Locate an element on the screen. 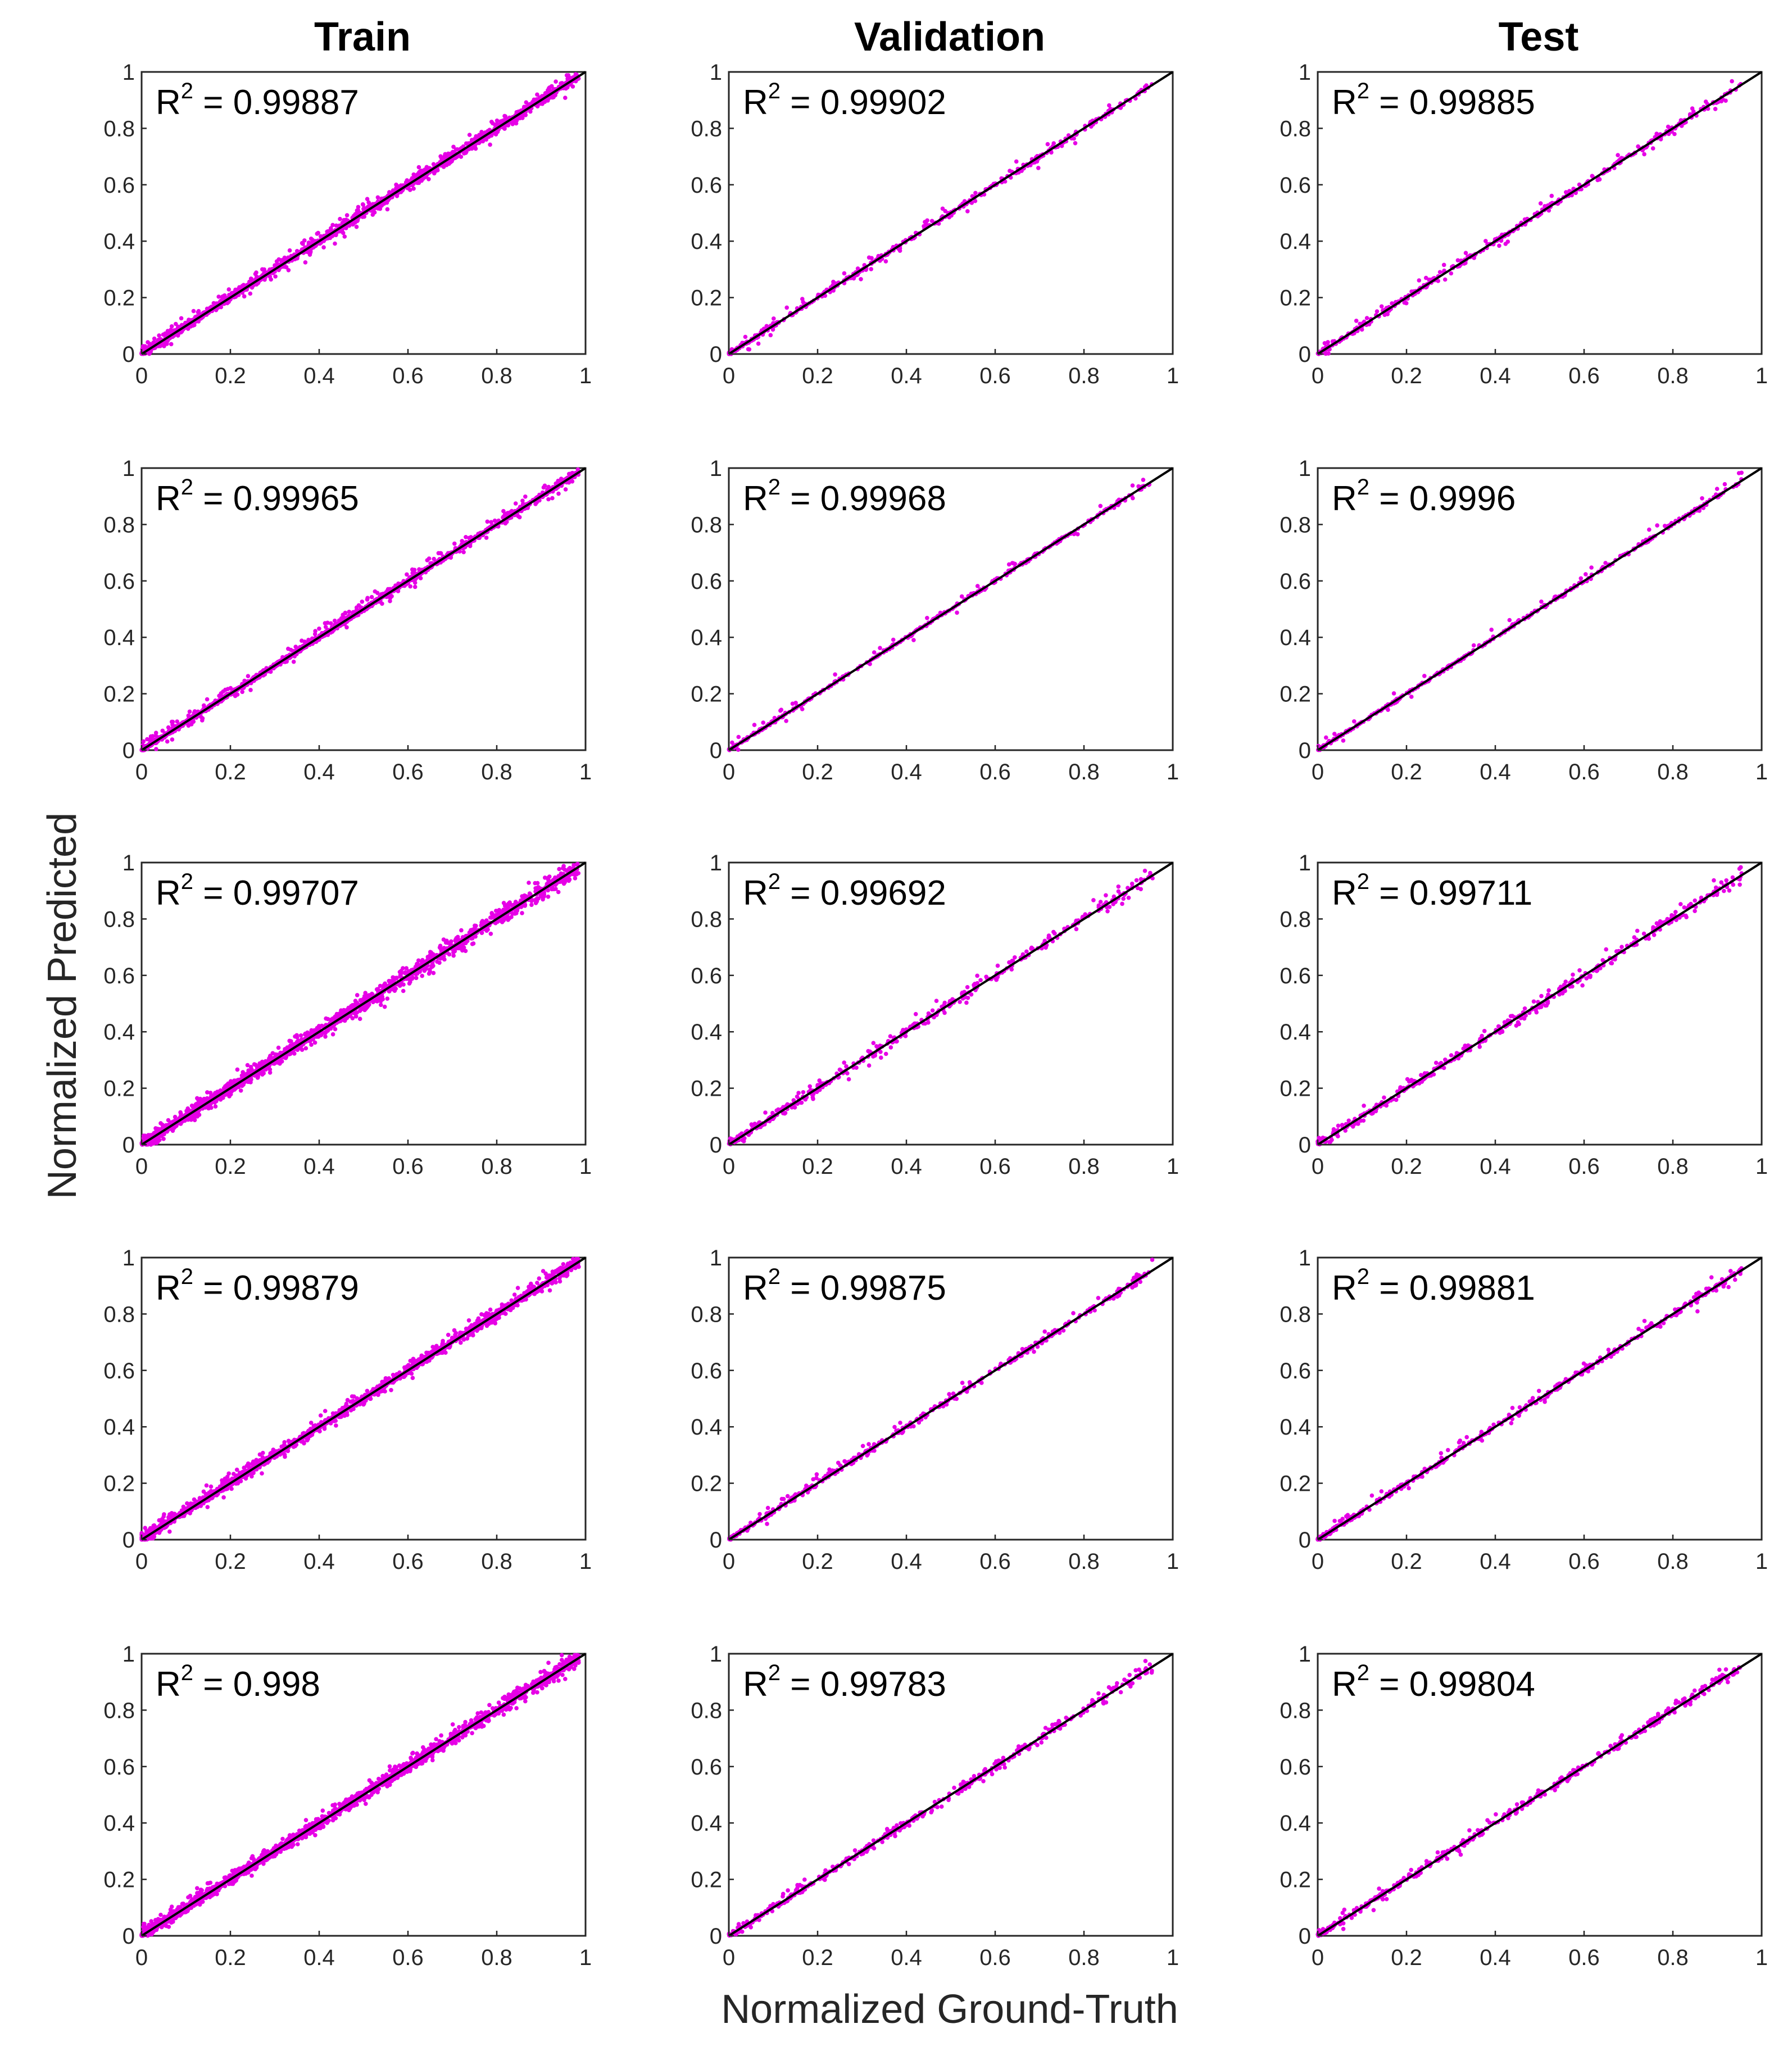 The image size is (1792, 2051). x-tick-label: 0.6 is located at coordinates (1584, 376).